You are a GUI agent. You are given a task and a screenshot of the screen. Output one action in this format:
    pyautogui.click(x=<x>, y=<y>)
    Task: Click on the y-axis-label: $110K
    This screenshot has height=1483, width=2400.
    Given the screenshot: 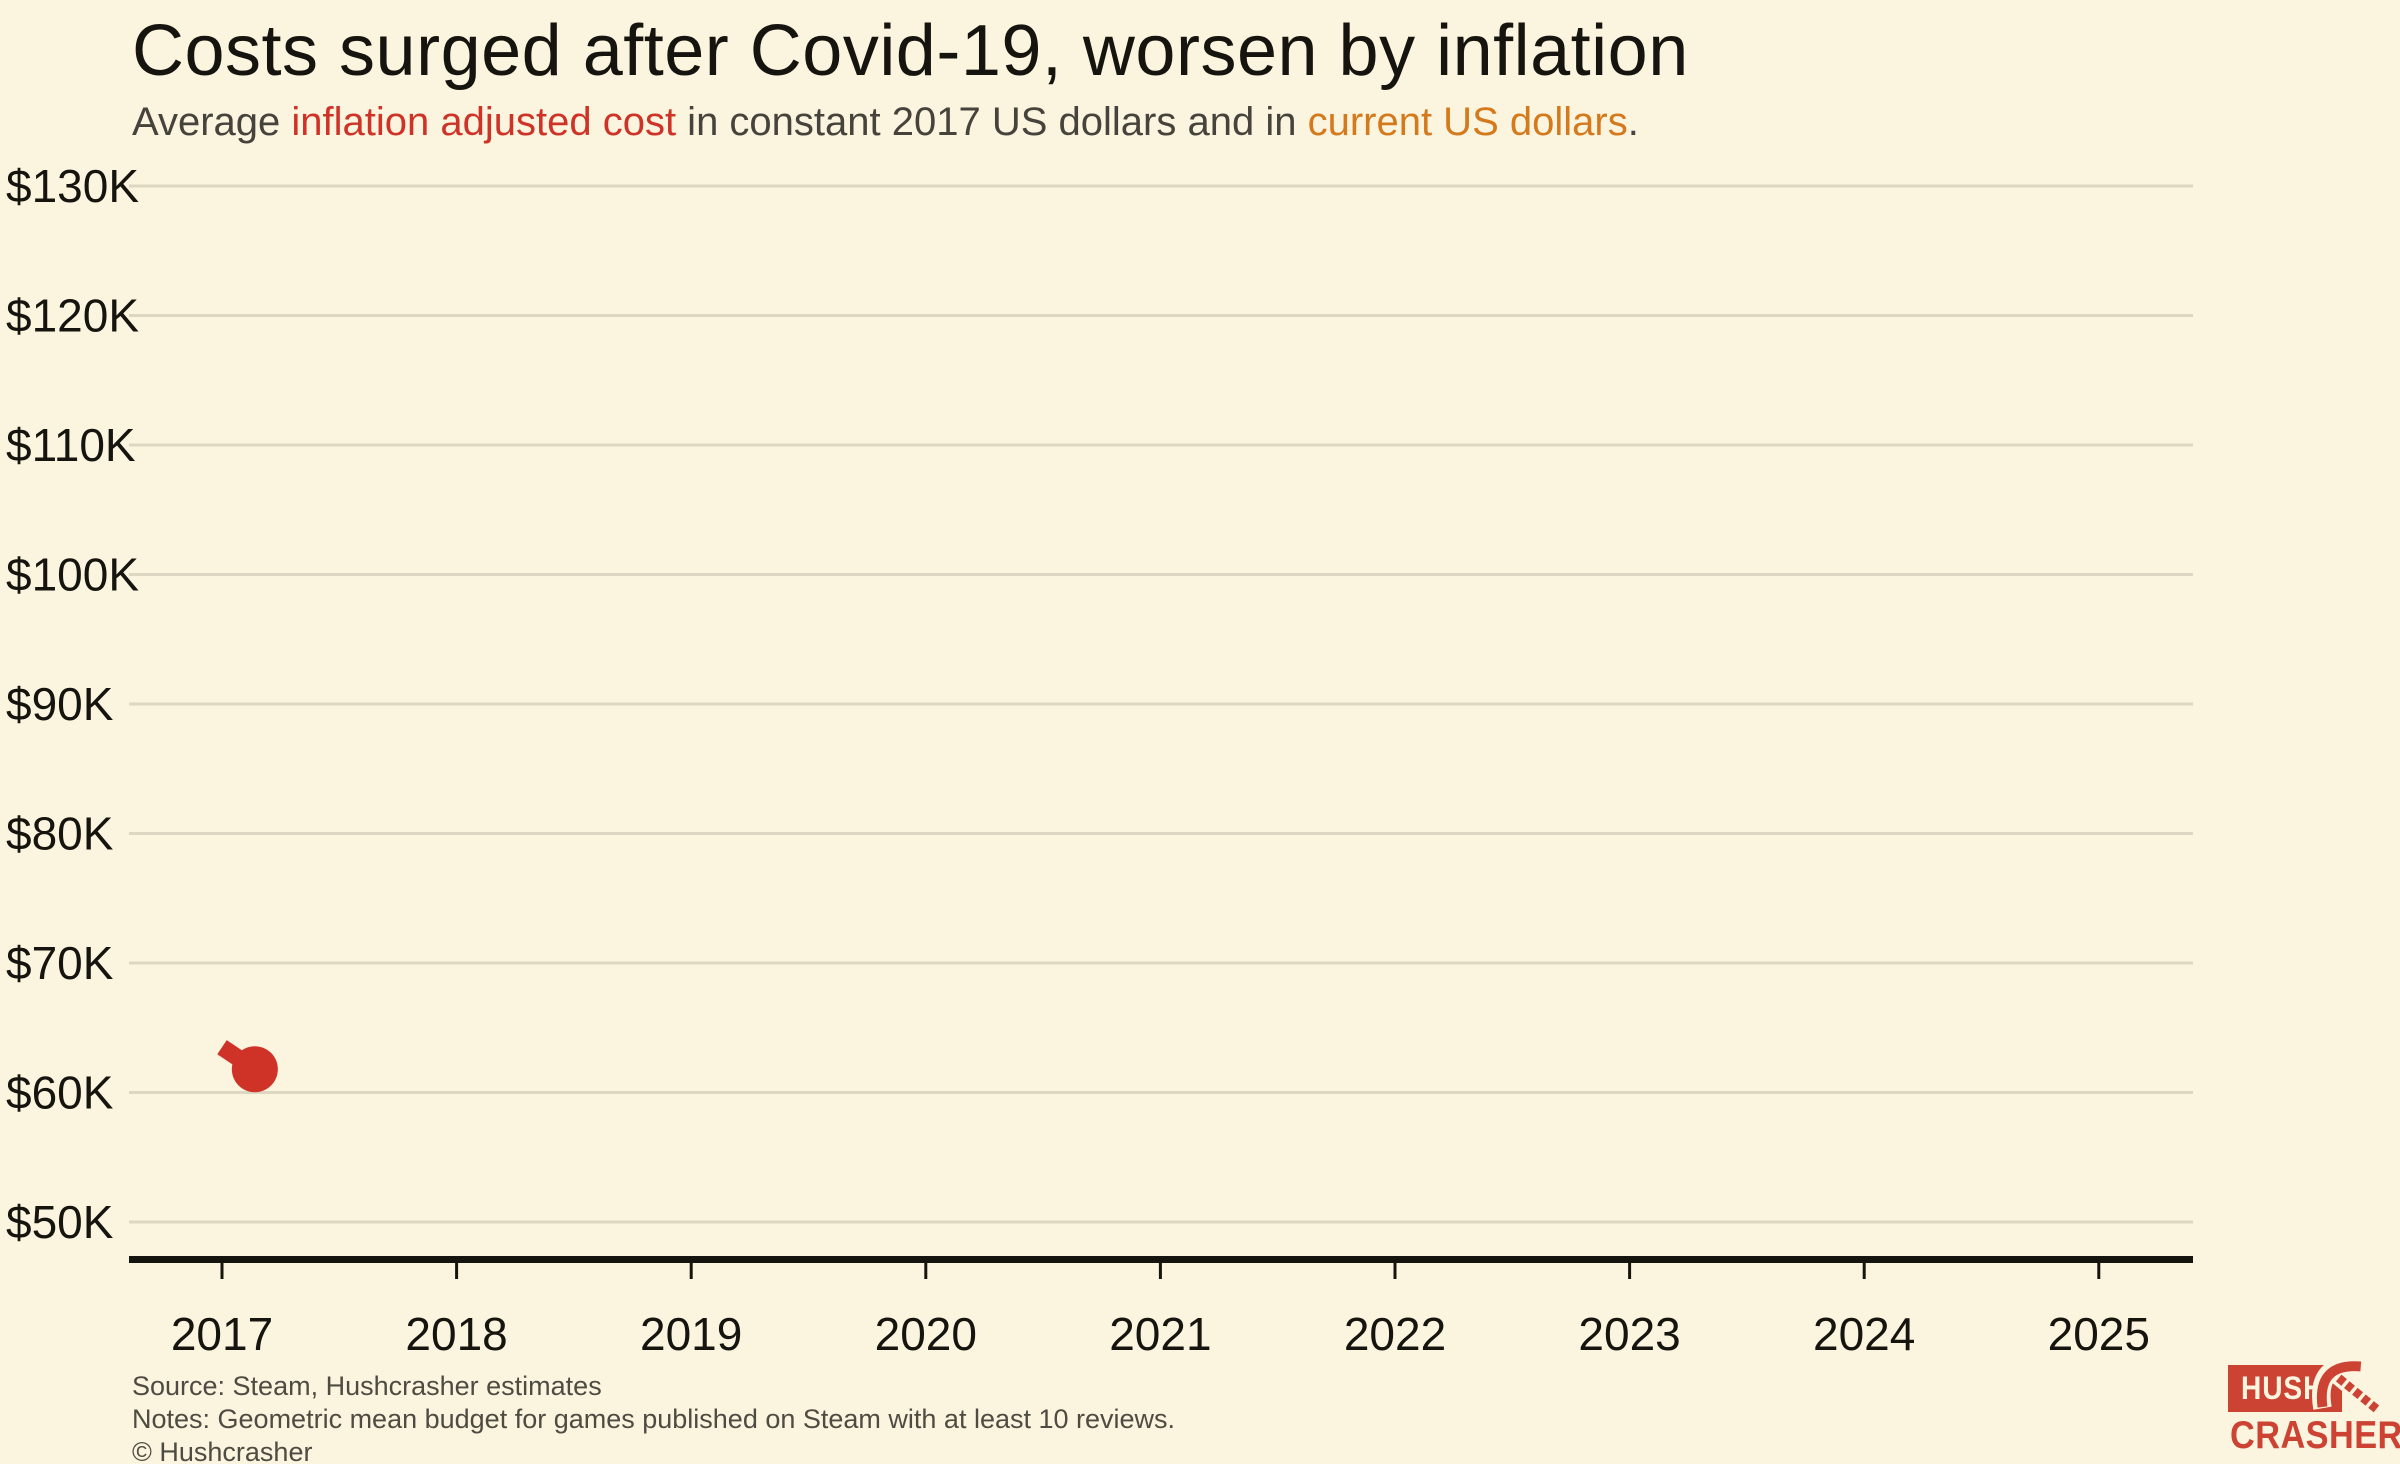 What is the action you would take?
    pyautogui.click(x=71, y=445)
    